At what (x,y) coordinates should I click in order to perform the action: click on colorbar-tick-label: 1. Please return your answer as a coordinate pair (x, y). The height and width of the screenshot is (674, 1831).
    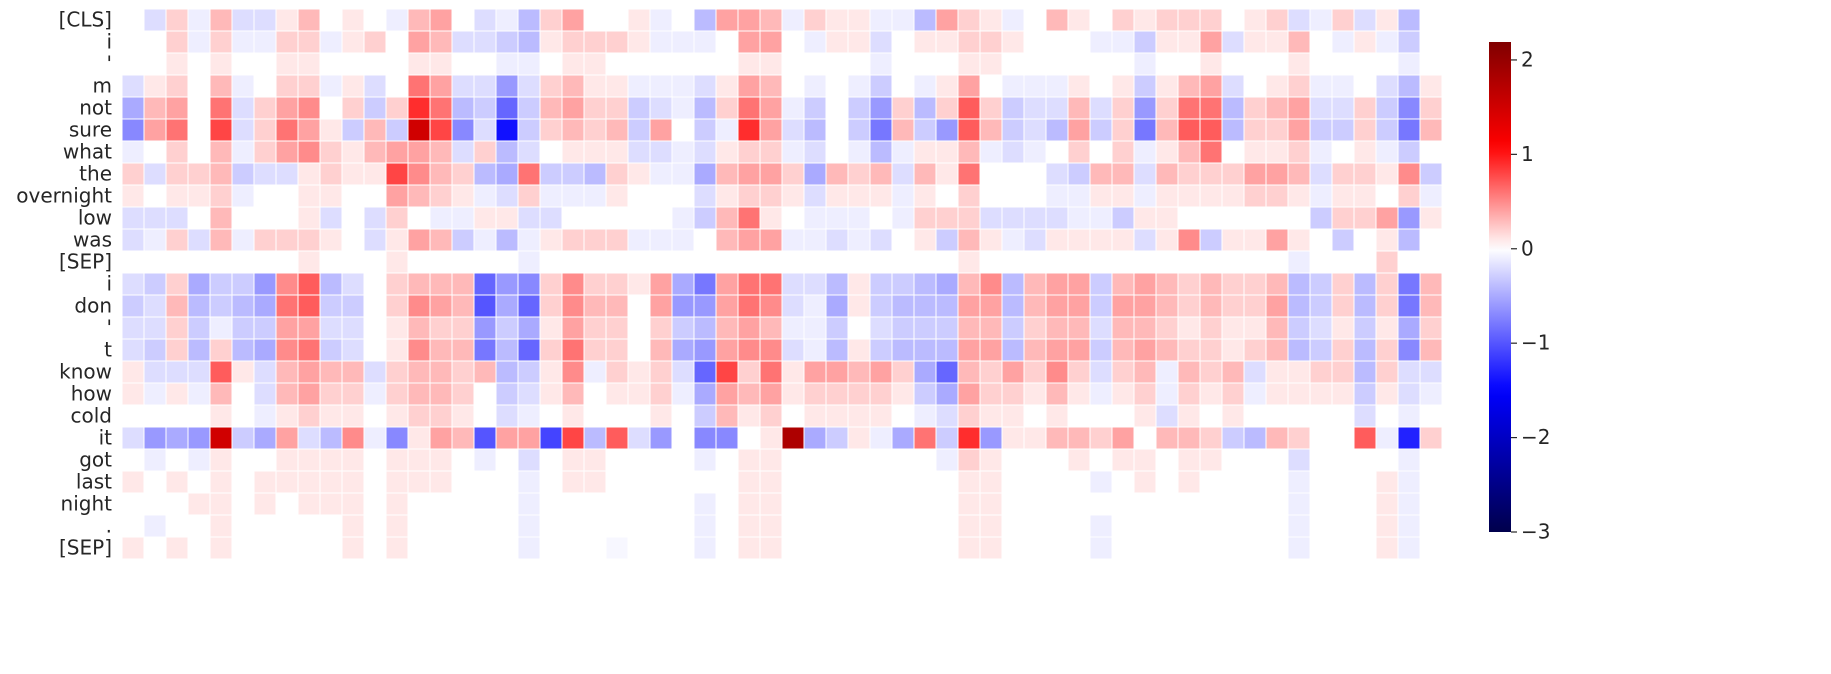
    Looking at the image, I should click on (1527, 154).